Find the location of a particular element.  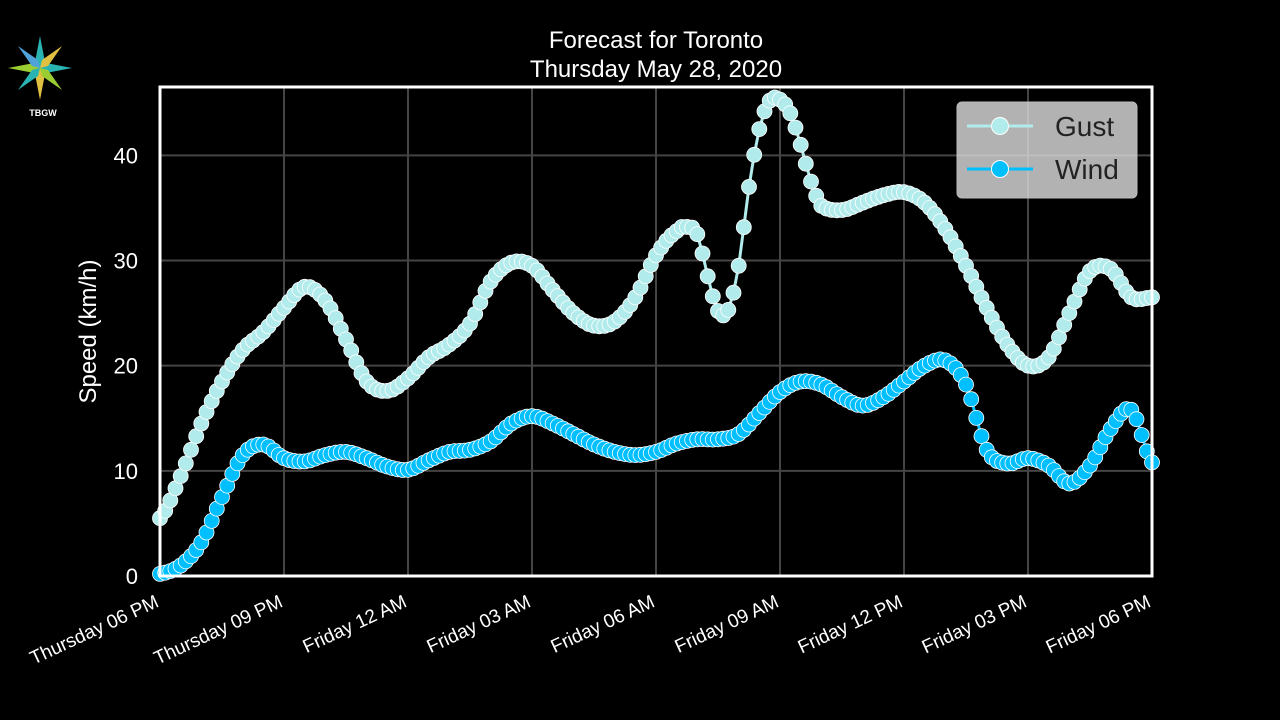

x-tick-label: Friday 03 AM is located at coordinates (479, 624).